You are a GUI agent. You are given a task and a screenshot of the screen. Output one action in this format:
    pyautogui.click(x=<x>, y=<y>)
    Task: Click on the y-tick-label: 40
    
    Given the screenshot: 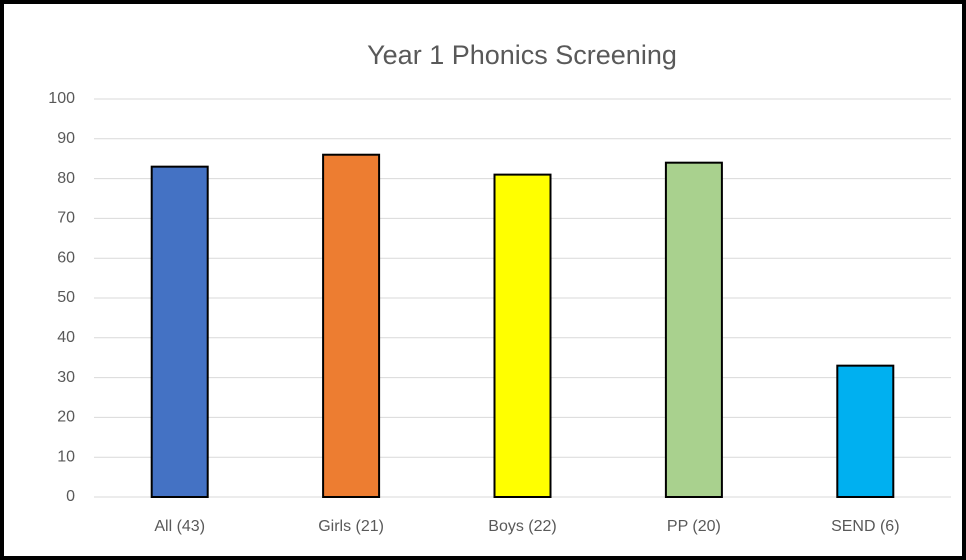 What is the action you would take?
    pyautogui.click(x=66, y=337)
    